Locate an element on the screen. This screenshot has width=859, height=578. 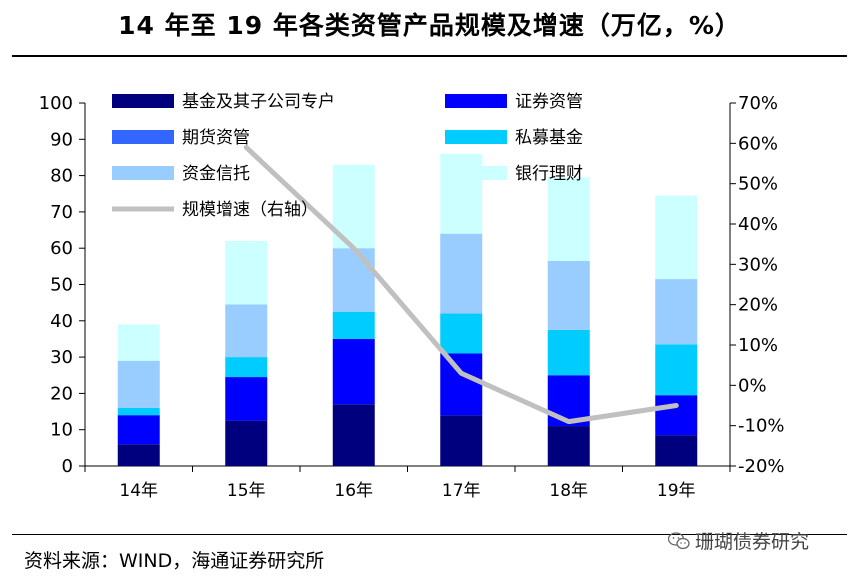
x-tick-label: 19年 is located at coordinates (676, 491).